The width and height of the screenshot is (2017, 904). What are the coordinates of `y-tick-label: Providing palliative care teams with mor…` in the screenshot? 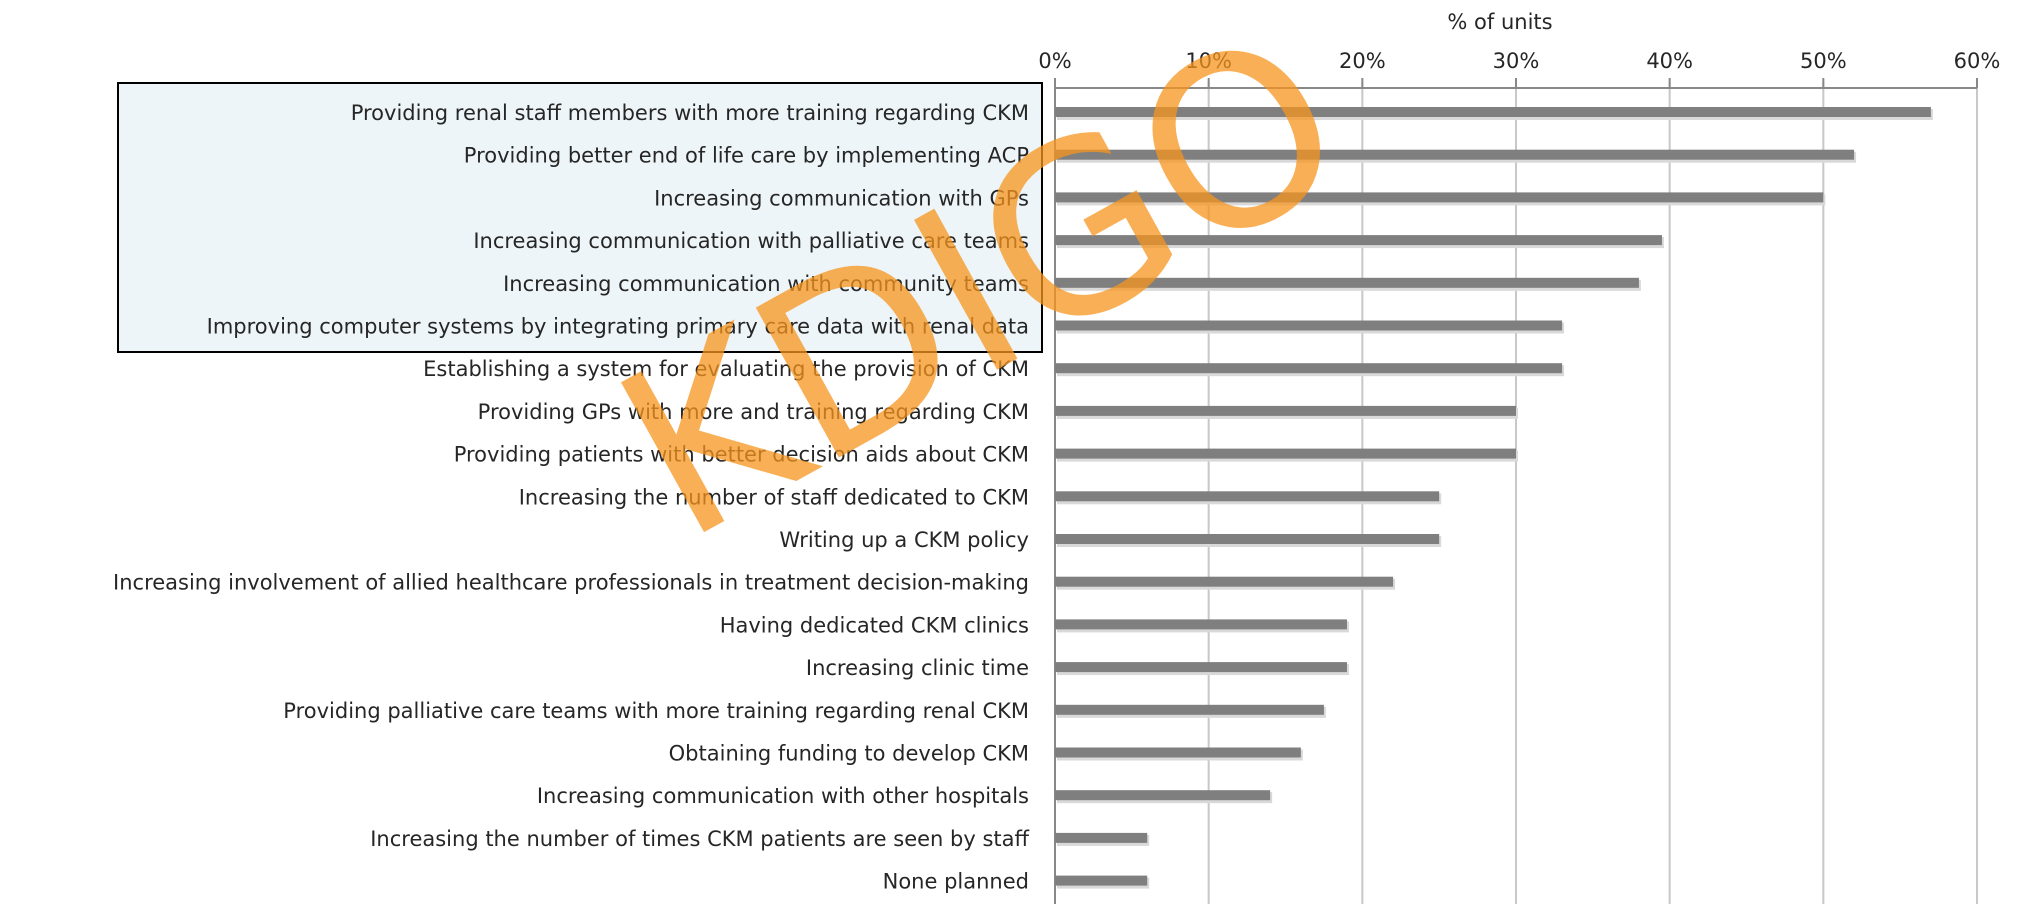 It's located at (656, 711).